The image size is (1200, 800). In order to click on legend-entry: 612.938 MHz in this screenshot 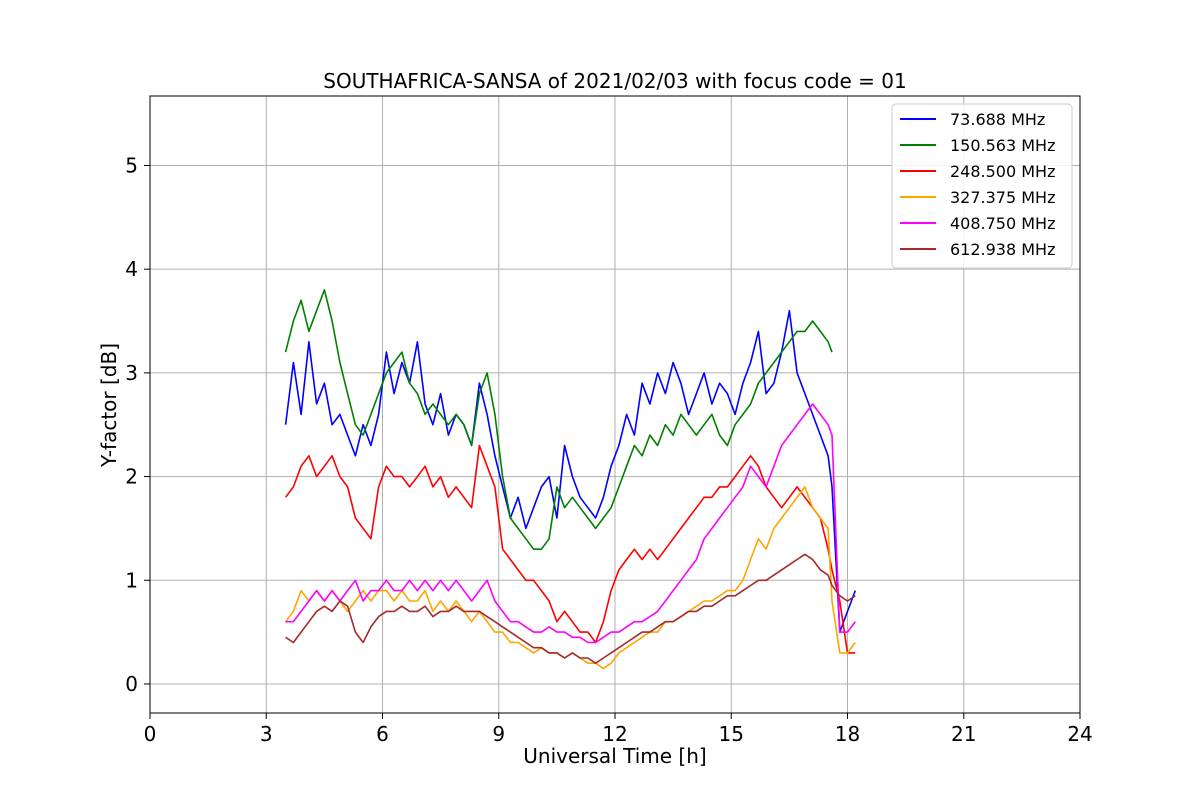, I will do `click(1002, 249)`.